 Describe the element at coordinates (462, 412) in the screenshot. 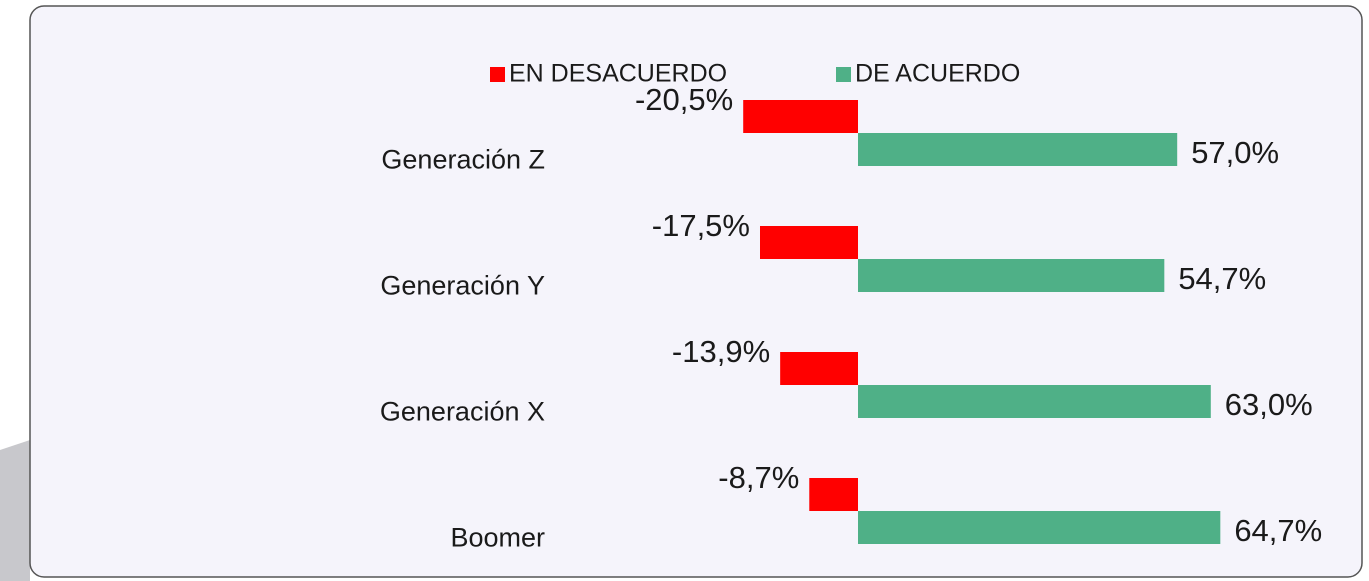

I see `category-label: Generación X` at that location.